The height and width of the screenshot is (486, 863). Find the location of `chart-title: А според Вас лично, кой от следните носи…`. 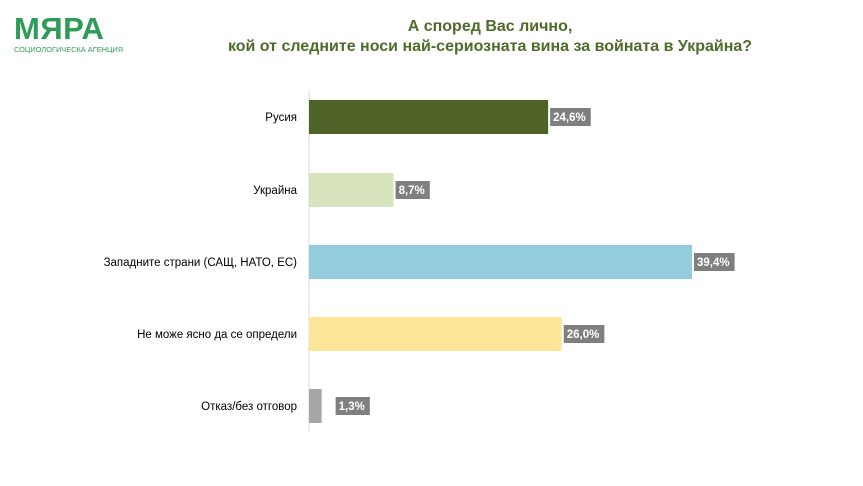

chart-title: А според Вас лично, кой от следните носи… is located at coordinates (490, 37).